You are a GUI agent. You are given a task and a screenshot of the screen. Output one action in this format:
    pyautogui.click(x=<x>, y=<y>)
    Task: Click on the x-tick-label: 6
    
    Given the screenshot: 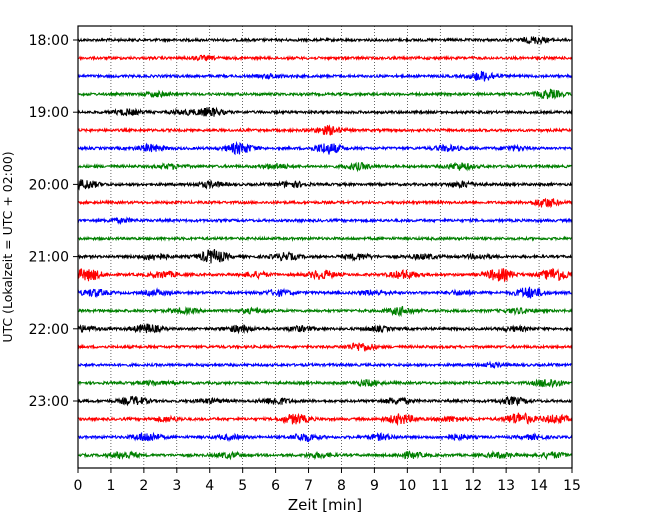 What is the action you would take?
    pyautogui.click(x=275, y=486)
    